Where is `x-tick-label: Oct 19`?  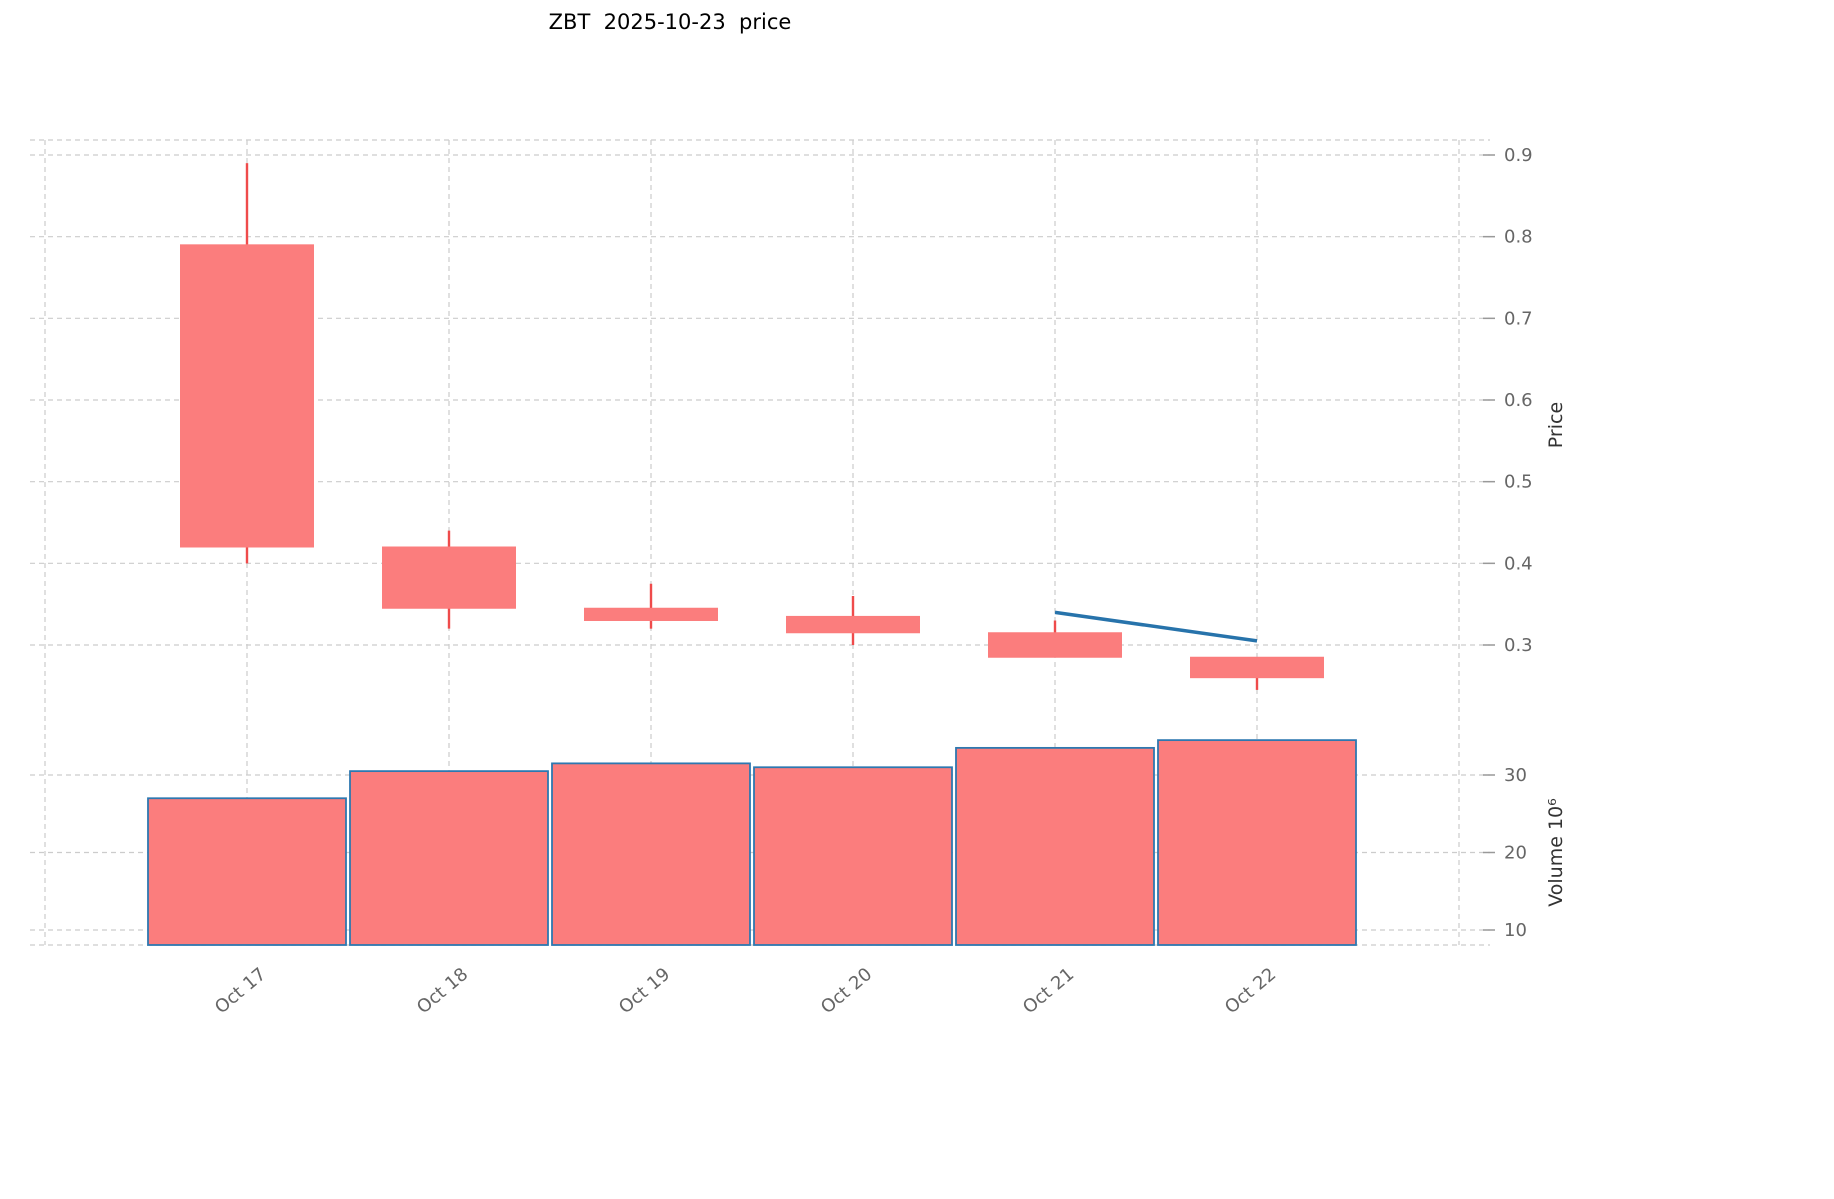
x-tick-label: Oct 19 is located at coordinates (644, 991).